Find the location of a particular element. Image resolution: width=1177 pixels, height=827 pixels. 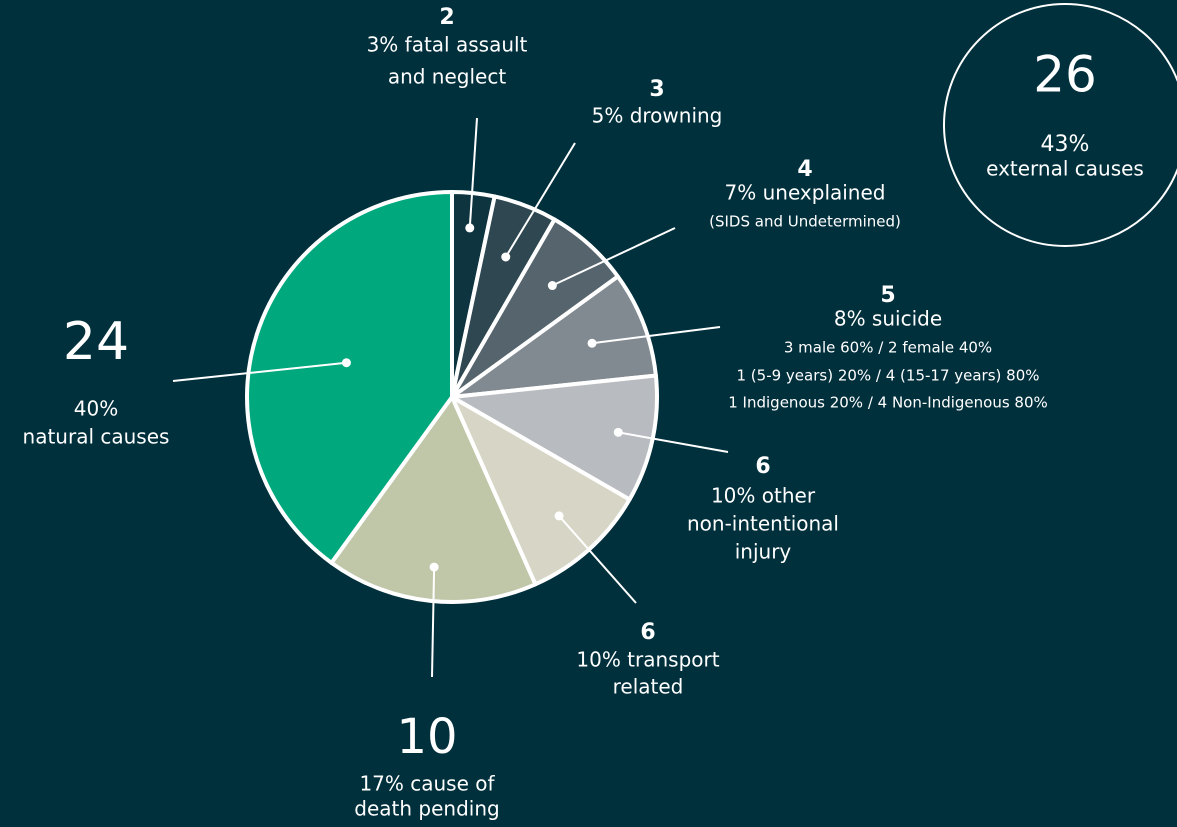

slice-note: (SIDS and Undetermined) is located at coordinates (805, 222).